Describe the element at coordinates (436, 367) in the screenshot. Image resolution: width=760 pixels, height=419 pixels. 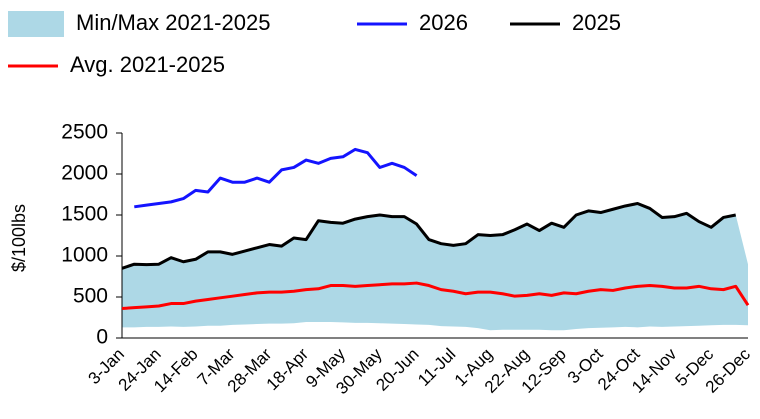
I see `x-tick-label: 11-Jul` at that location.